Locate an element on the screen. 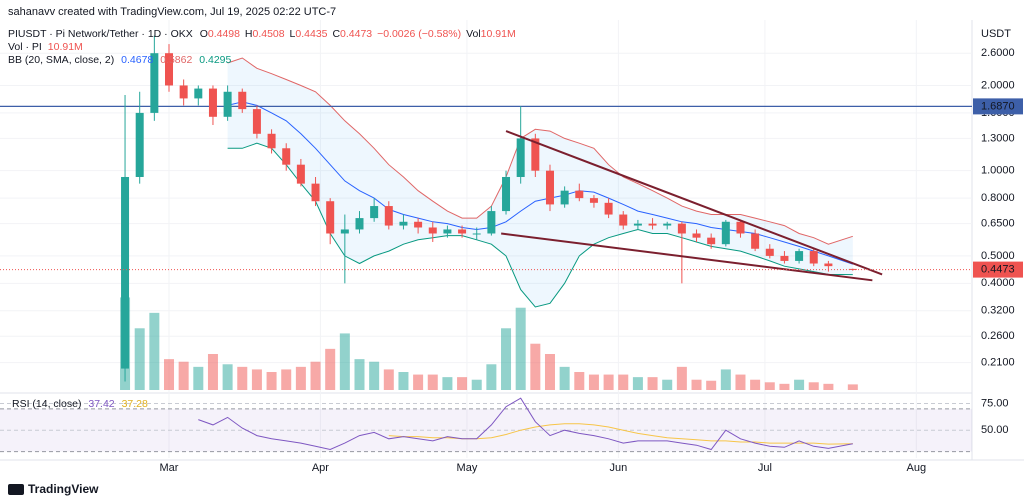  trendline is located at coordinates (694, 203).